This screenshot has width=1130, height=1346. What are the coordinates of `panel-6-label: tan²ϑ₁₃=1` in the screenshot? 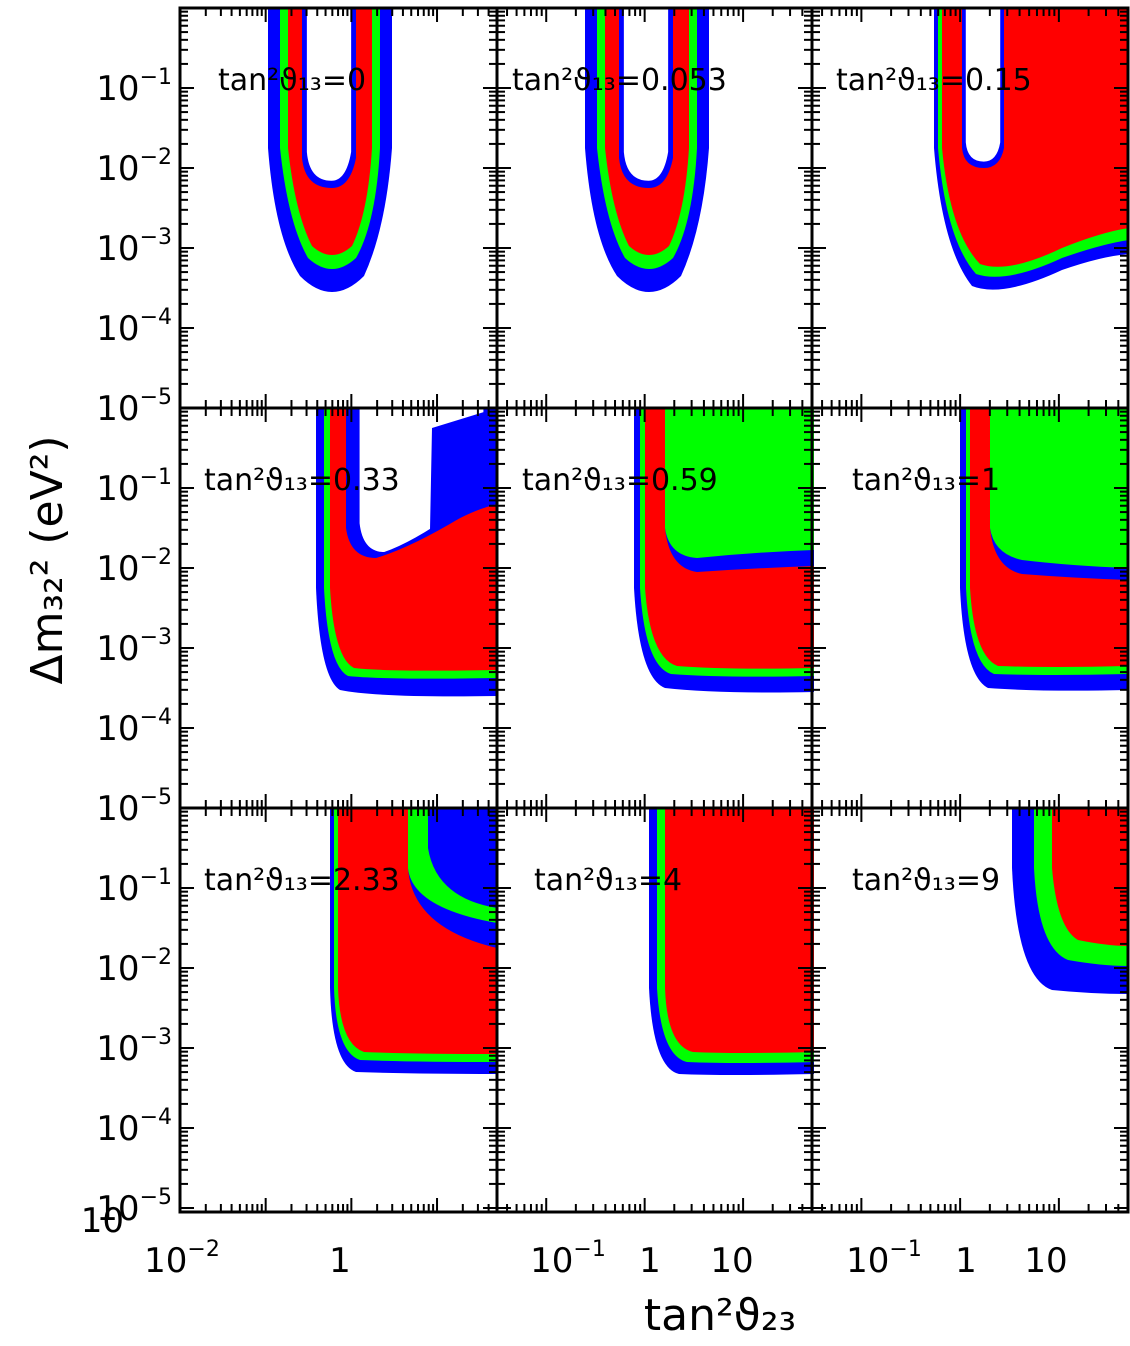 It's located at (926, 480).